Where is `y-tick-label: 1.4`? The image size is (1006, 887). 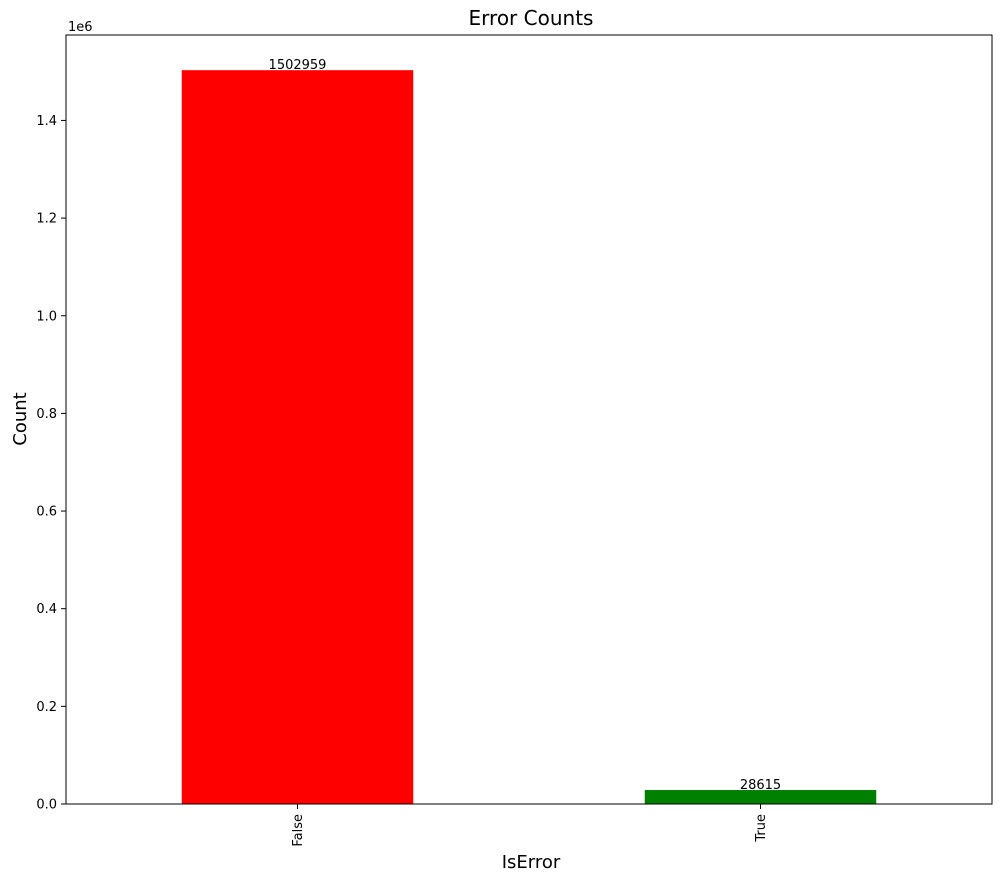
y-tick-label: 1.4 is located at coordinates (46, 121).